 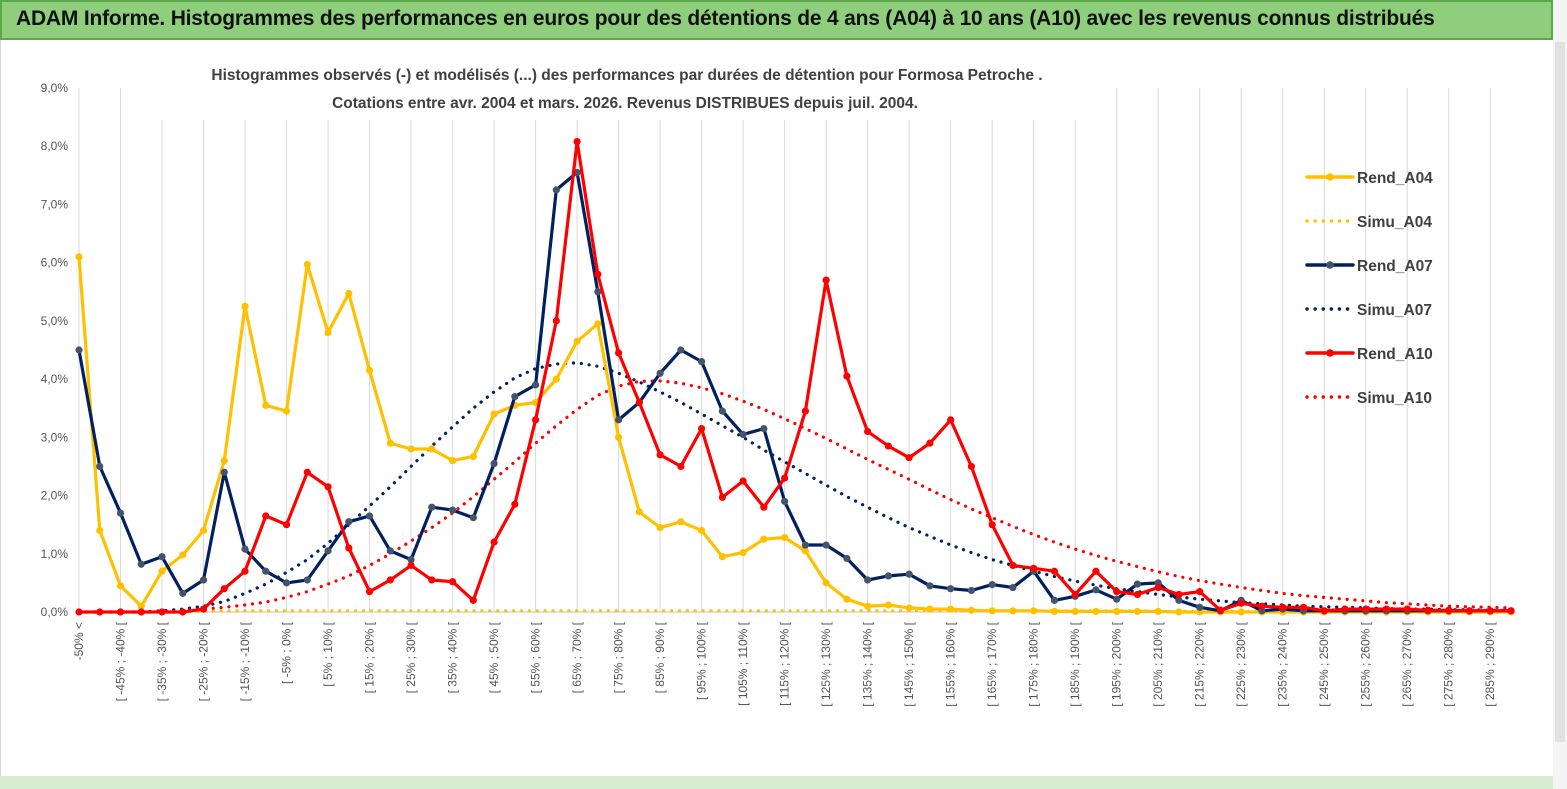 I want to click on x-tick-label: [ 185% ; 190% [, so click(x=1075, y=663).